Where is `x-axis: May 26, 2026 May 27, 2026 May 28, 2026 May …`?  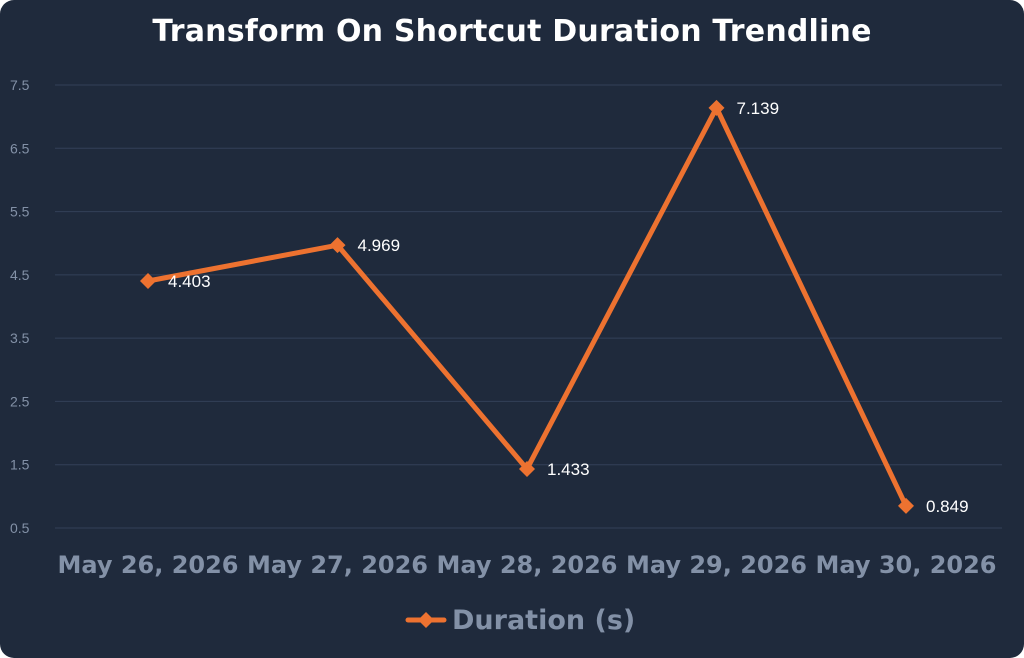 x-axis: May 26, 2026 May 27, 2026 May 28, 2026 May … is located at coordinates (526, 565).